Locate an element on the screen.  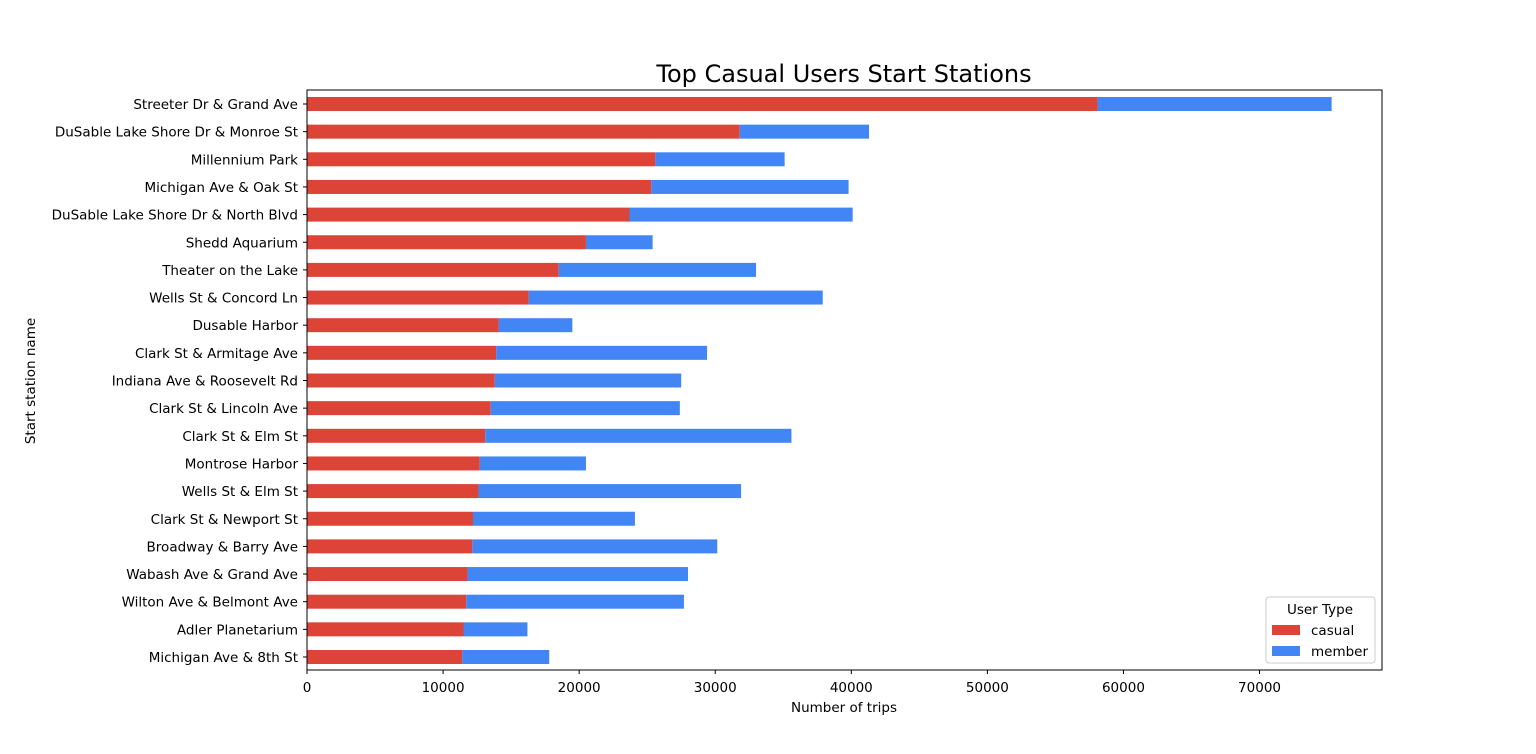
y-tick-label: Montrose Harbor is located at coordinates (242, 464).